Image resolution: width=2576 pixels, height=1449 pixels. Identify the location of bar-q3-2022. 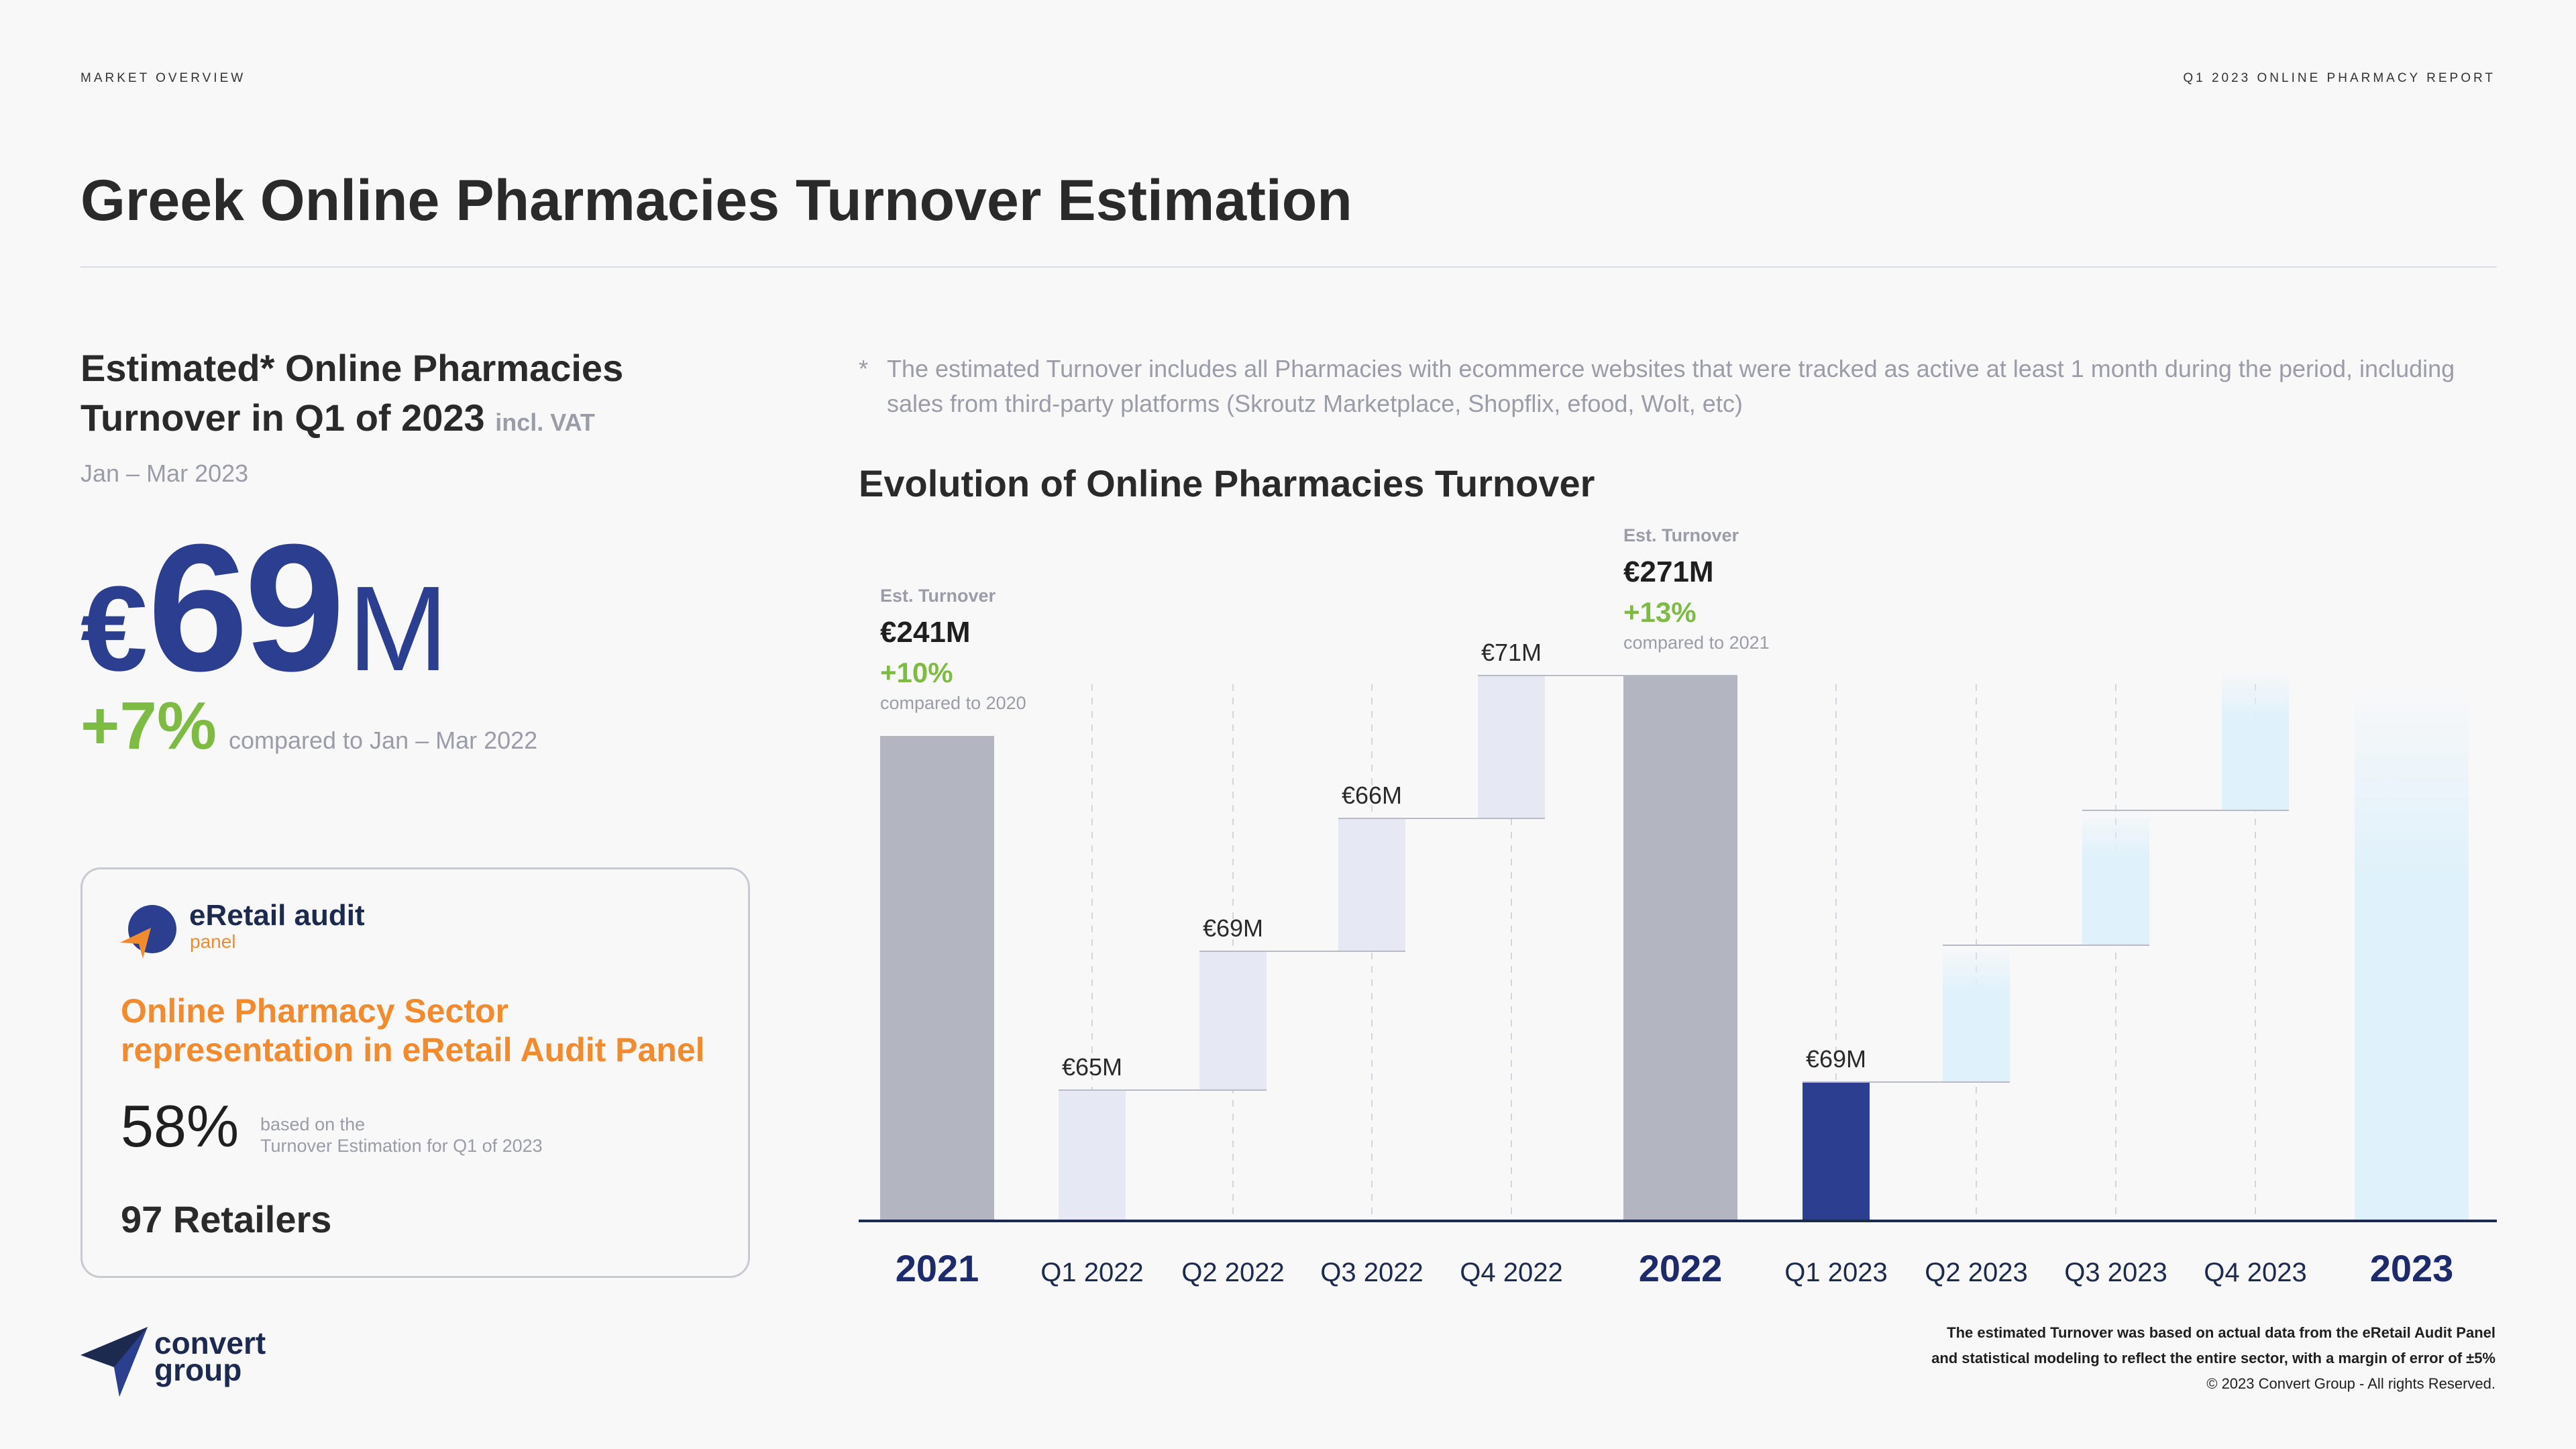
(1371, 884).